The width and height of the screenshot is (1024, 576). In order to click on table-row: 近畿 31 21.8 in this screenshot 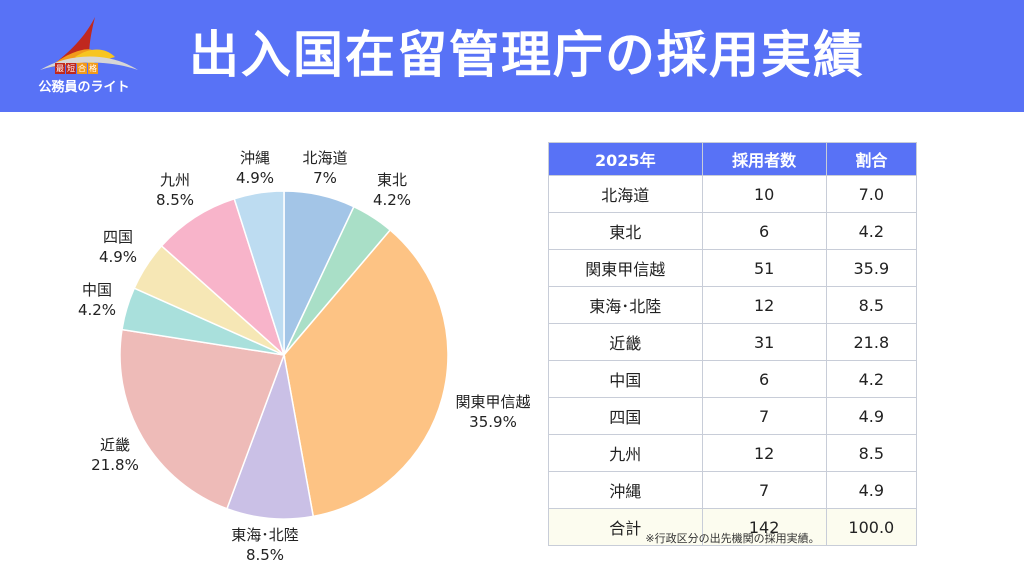, I will do `click(733, 342)`.